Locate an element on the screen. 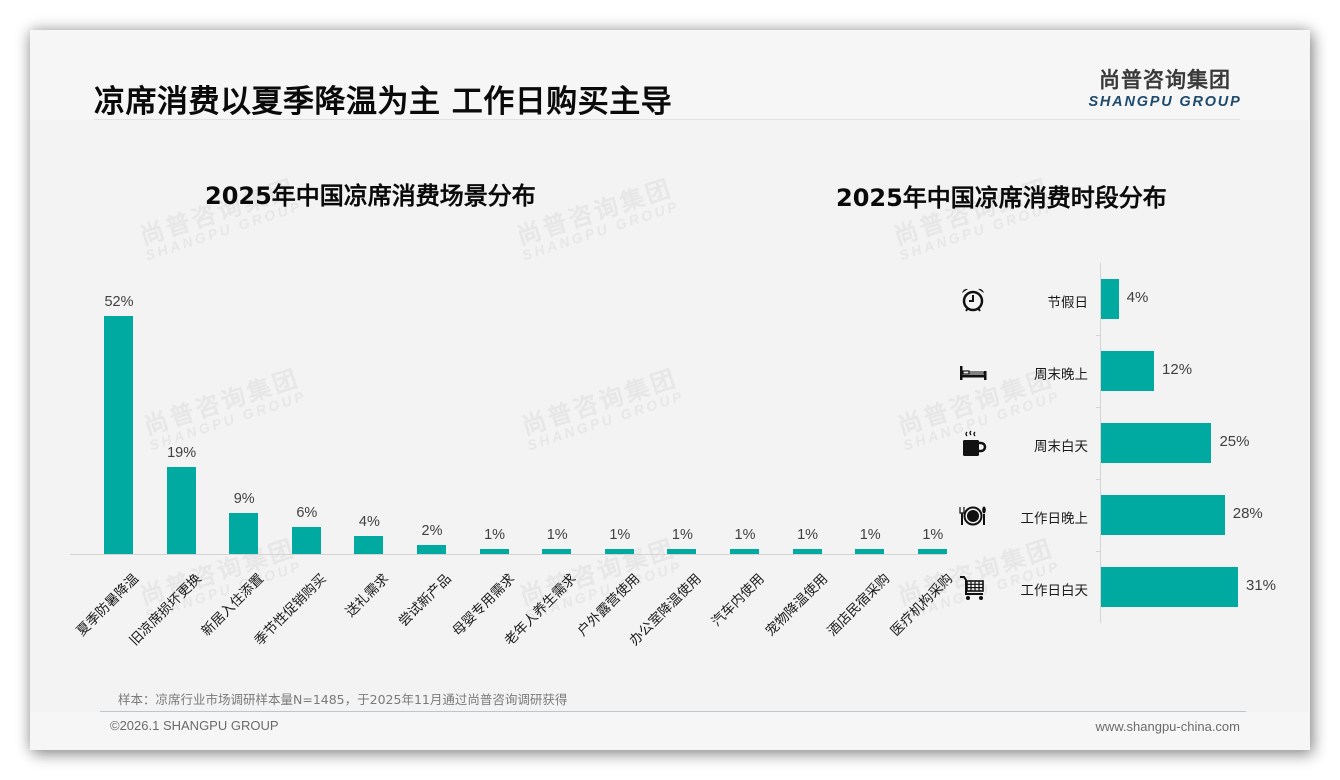  x-axis-line is located at coordinates (508, 554).